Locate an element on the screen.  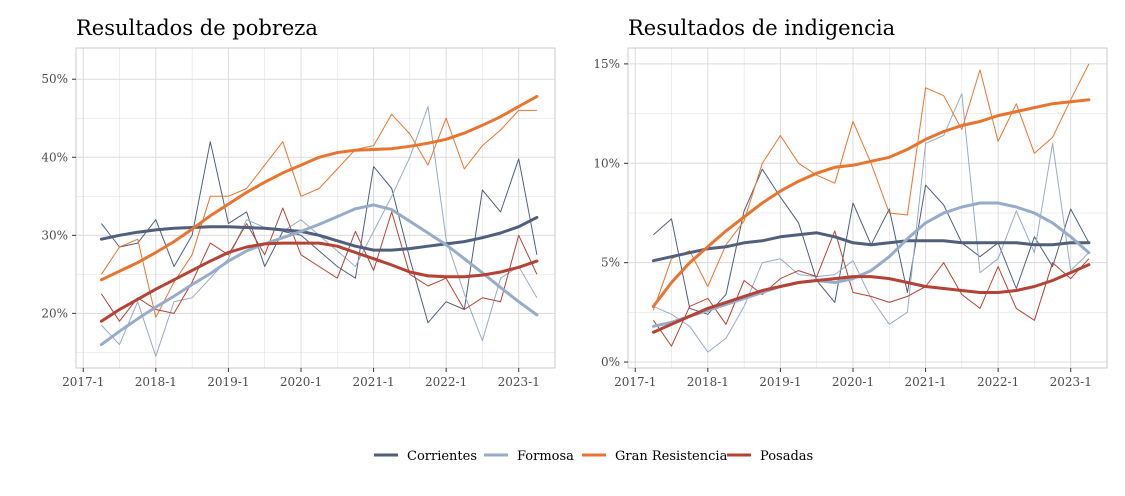
indigence-y-tick-label: 10% is located at coordinates (606, 163).